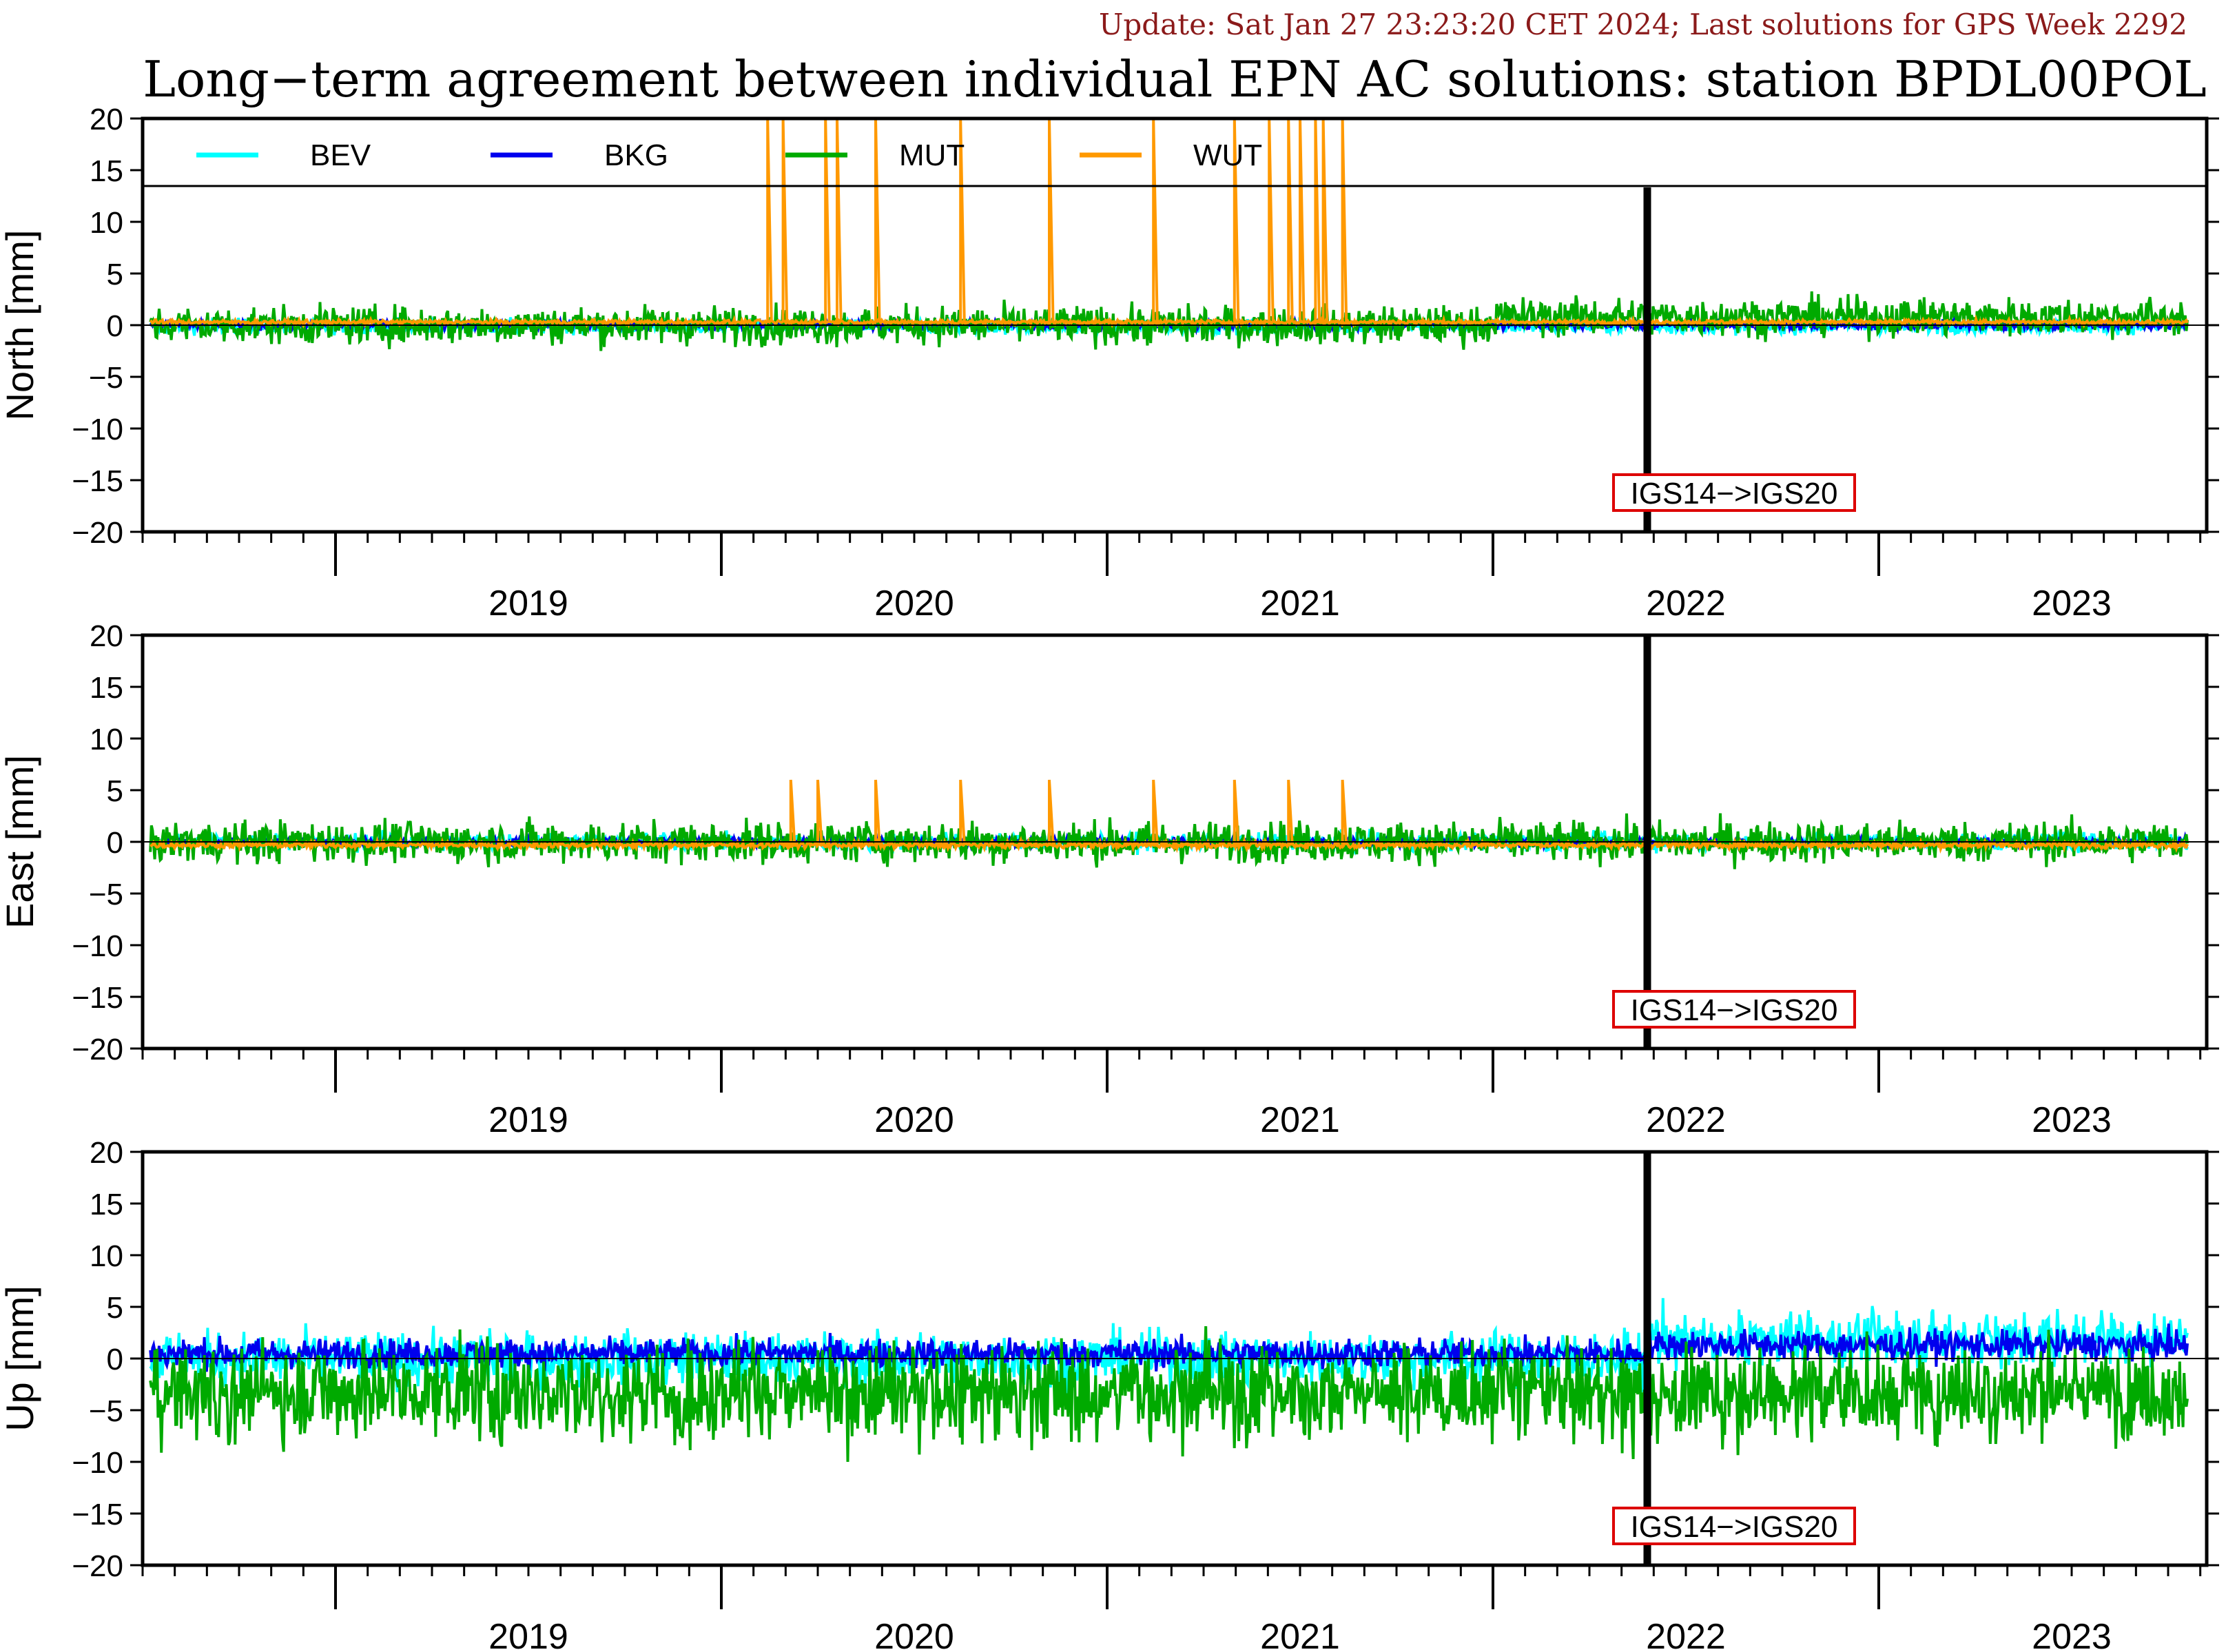 The width and height of the screenshot is (2226, 1652). What do you see at coordinates (1227, 155) in the screenshot?
I see `legend-label-wut: WUT` at bounding box center [1227, 155].